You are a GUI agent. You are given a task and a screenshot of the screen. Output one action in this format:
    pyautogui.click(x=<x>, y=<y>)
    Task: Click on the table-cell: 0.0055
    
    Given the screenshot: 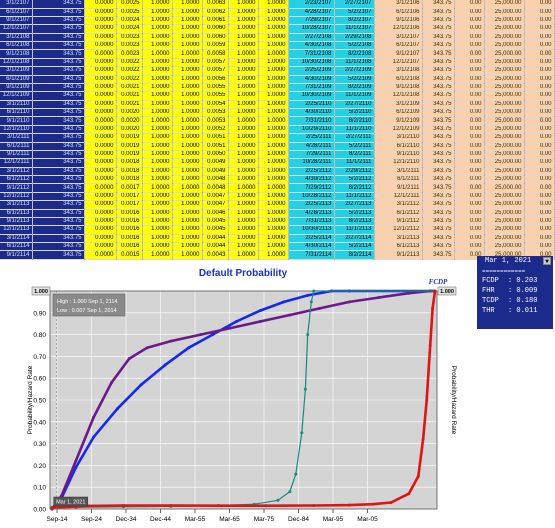 What is the action you would take?
    pyautogui.click(x=215, y=88)
    